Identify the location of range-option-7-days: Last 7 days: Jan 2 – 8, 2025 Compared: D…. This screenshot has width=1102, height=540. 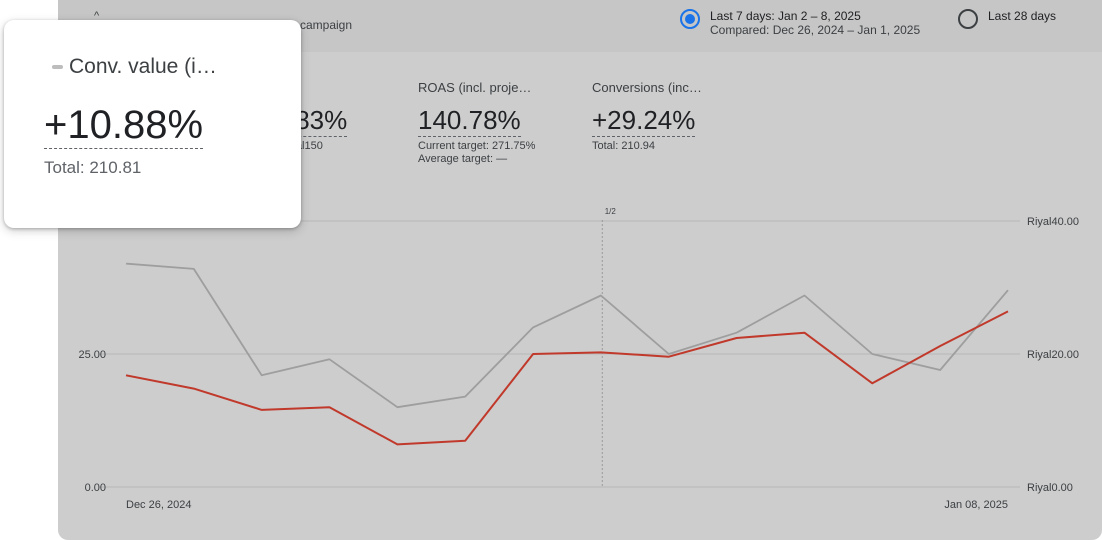
(800, 23).